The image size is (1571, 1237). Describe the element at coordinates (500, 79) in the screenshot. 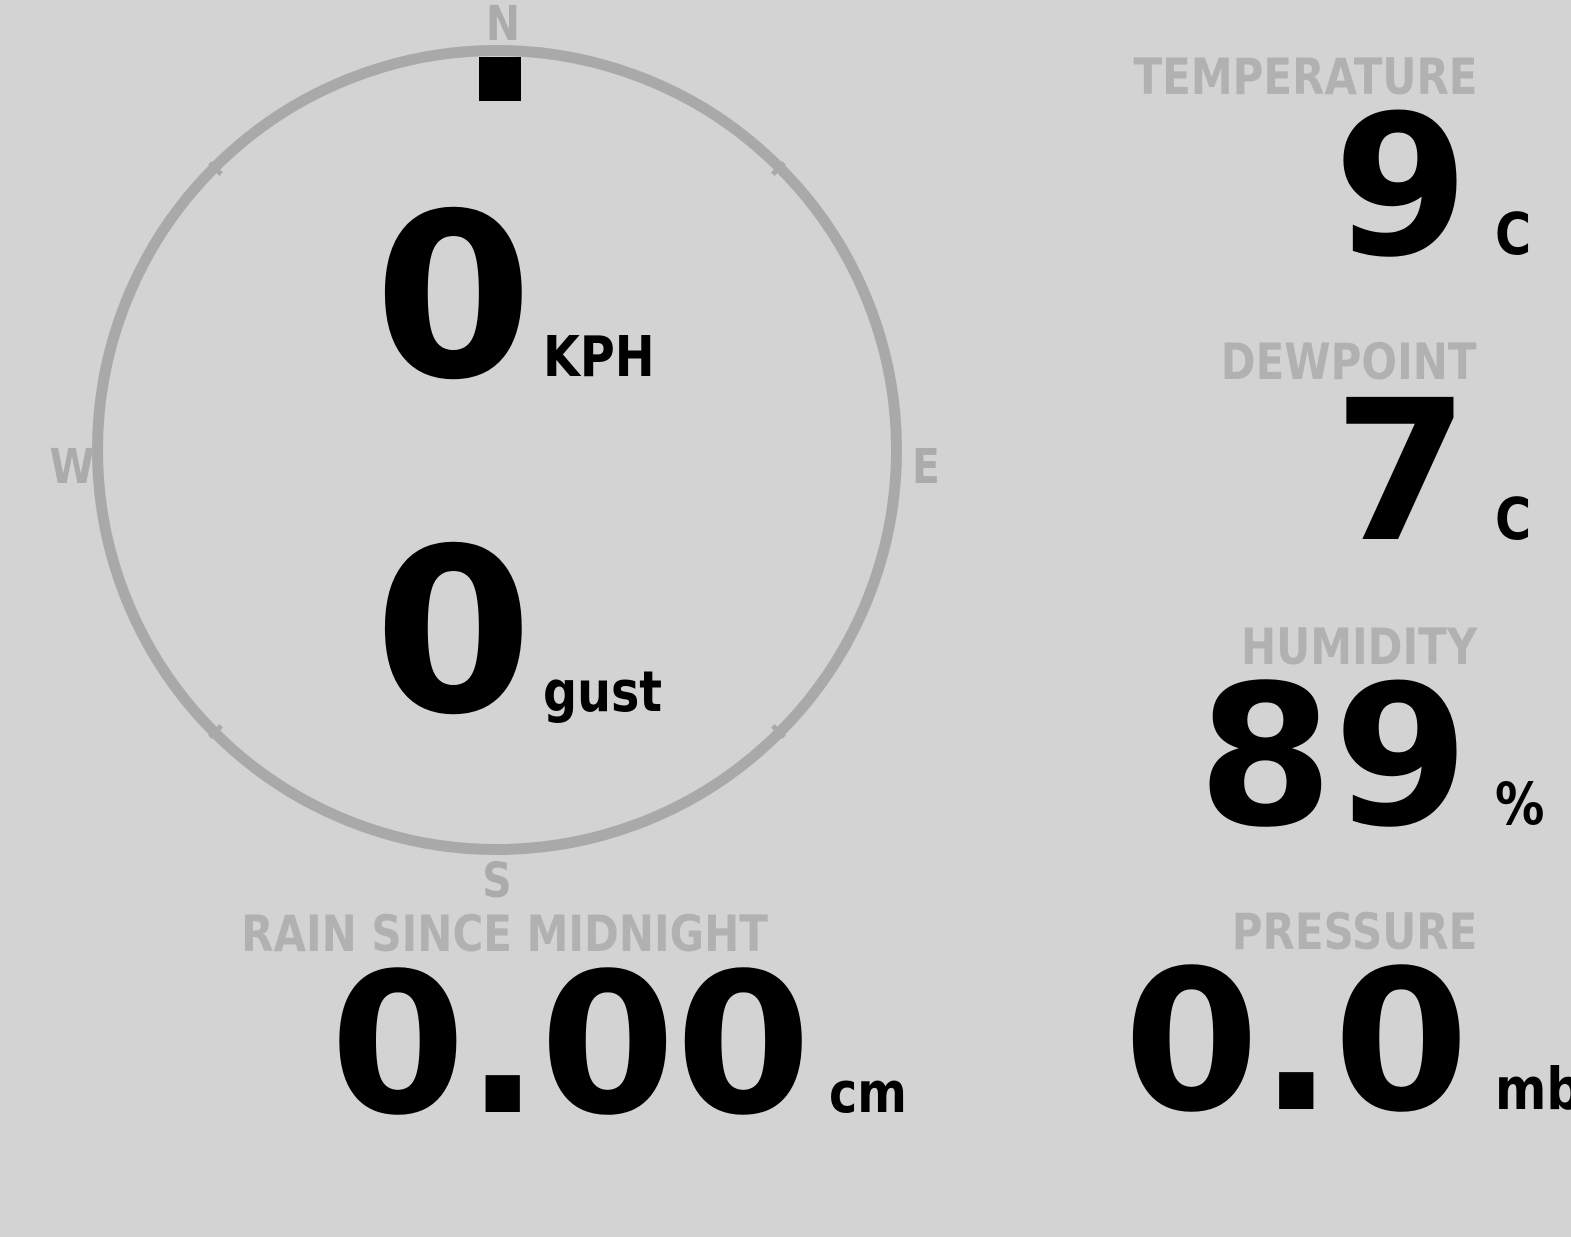

I see `wind-direction-marker` at that location.